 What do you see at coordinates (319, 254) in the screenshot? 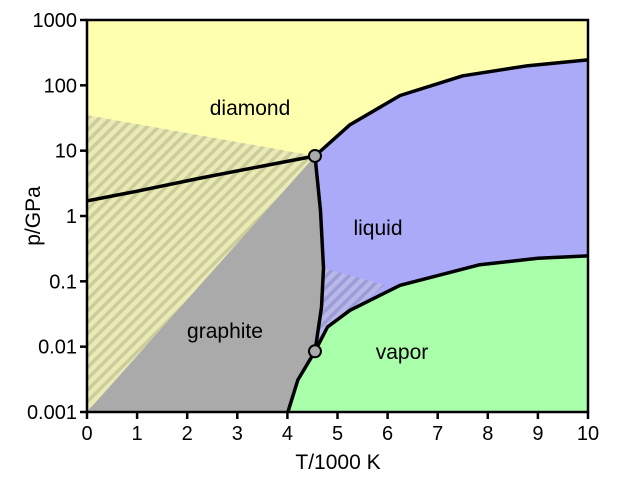
I see `boundary-graphite-liquid` at bounding box center [319, 254].